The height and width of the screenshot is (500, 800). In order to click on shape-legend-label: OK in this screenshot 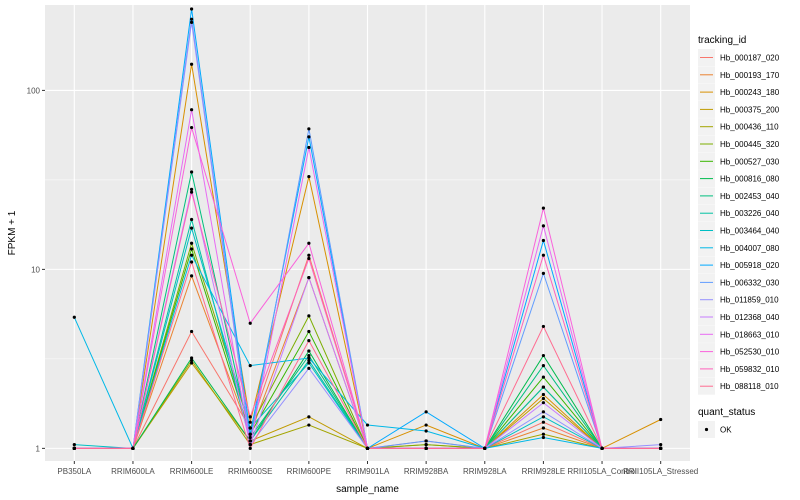, I will do `click(726, 430)`.